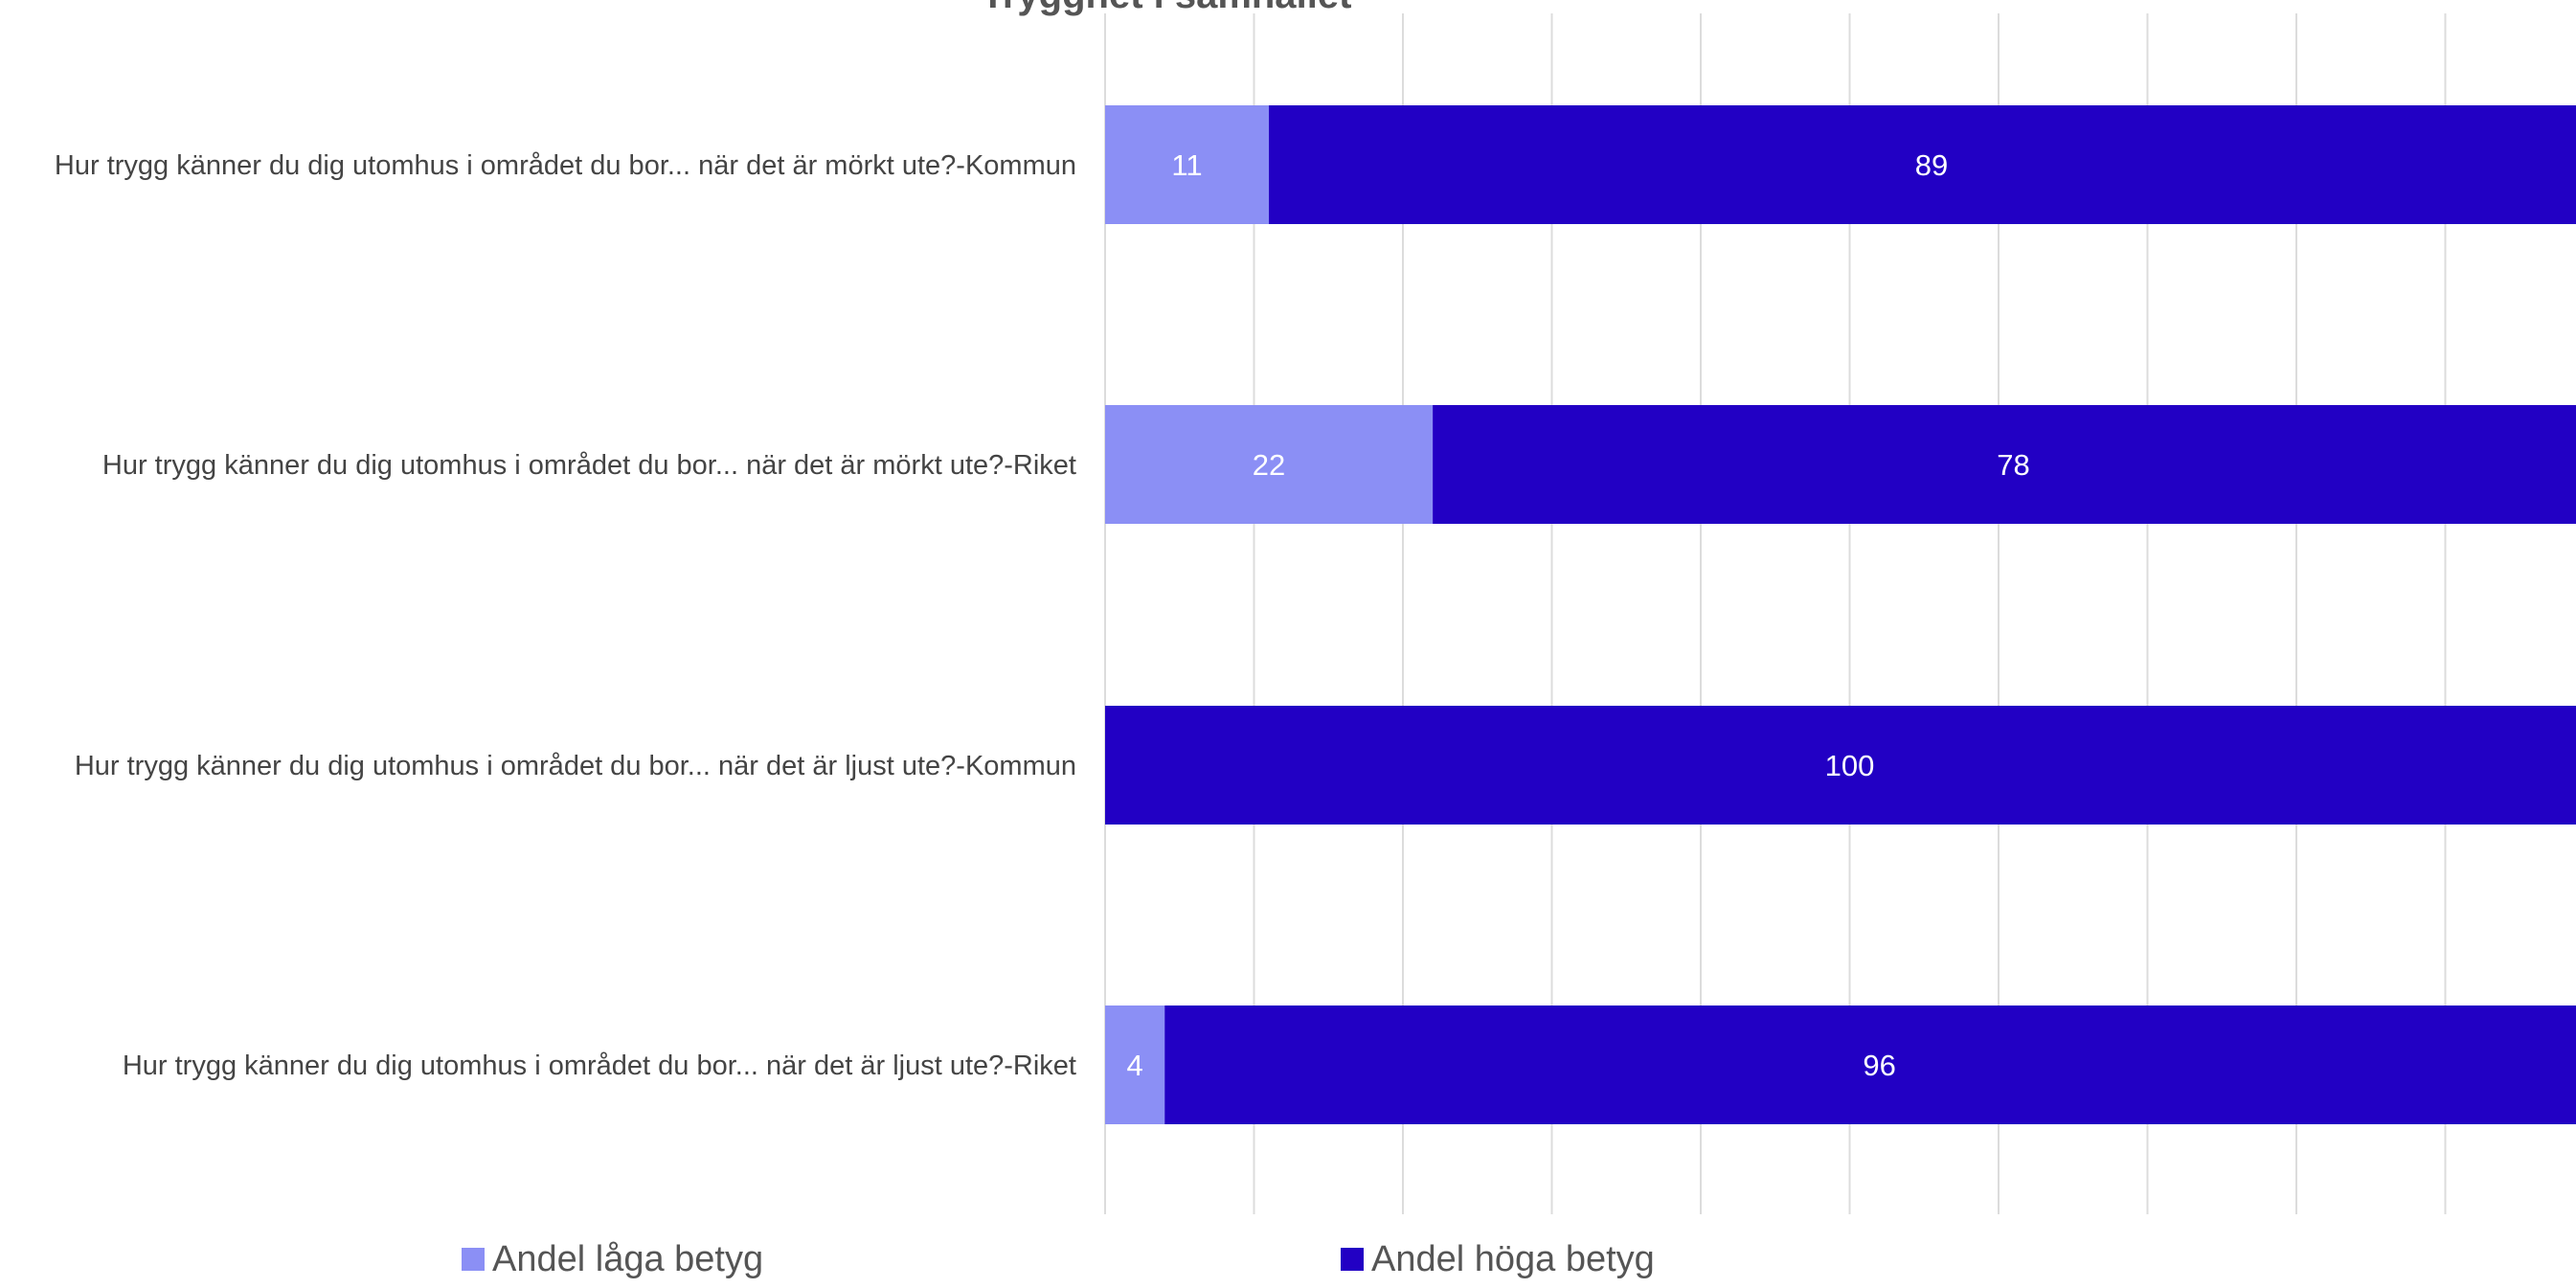 This screenshot has width=2576, height=1288. I want to click on data-label: 89, so click(1931, 165).